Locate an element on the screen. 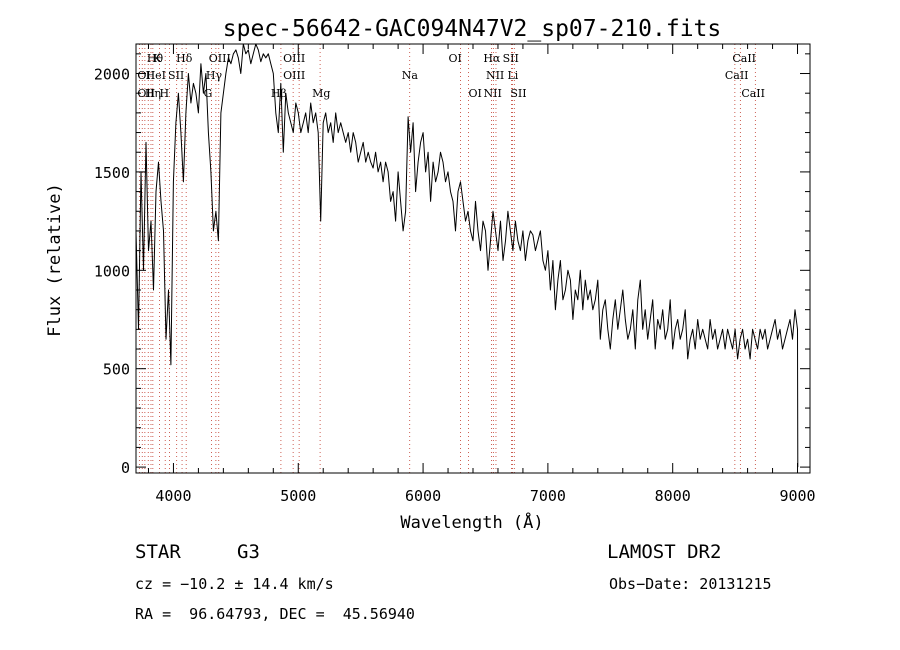 The height and width of the screenshot is (650, 900). x-tick-label: 4000 is located at coordinates (173, 496).